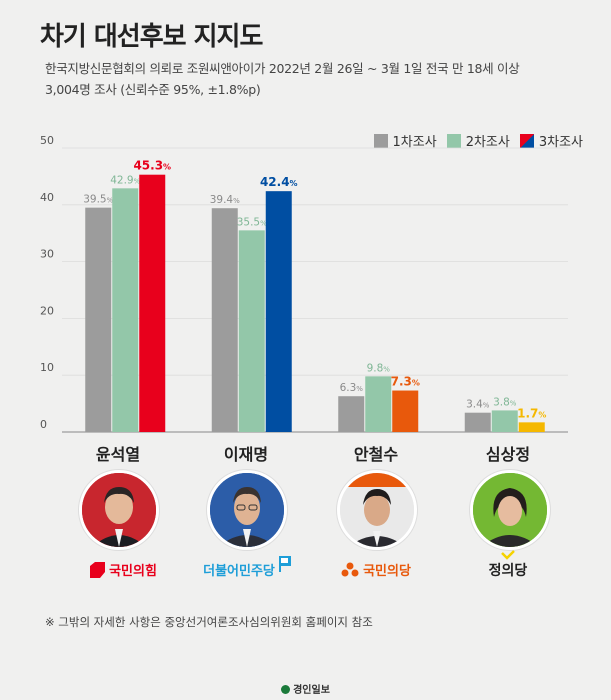 Image resolution: width=611 pixels, height=700 pixels. I want to click on legend-label-2: 2차조사, so click(487, 142).